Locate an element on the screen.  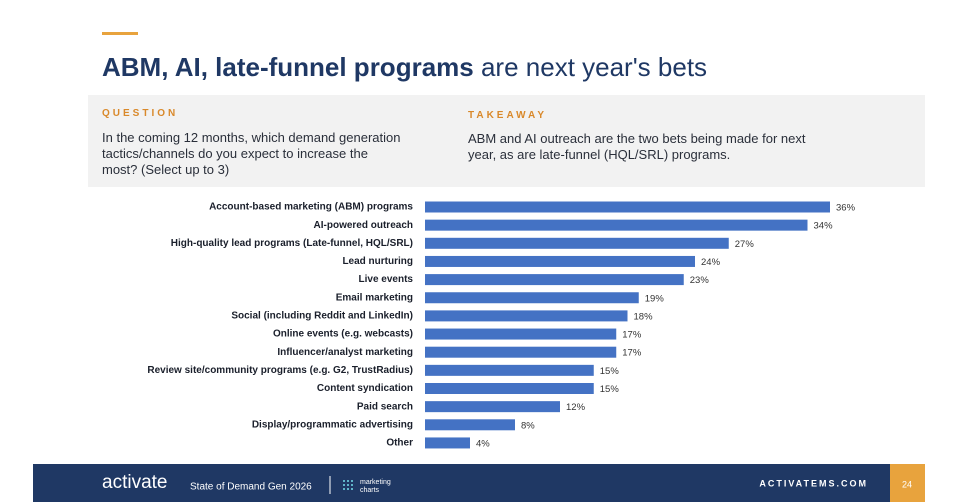
report: State of Demand Gen 2026 is located at coordinates (251, 487).